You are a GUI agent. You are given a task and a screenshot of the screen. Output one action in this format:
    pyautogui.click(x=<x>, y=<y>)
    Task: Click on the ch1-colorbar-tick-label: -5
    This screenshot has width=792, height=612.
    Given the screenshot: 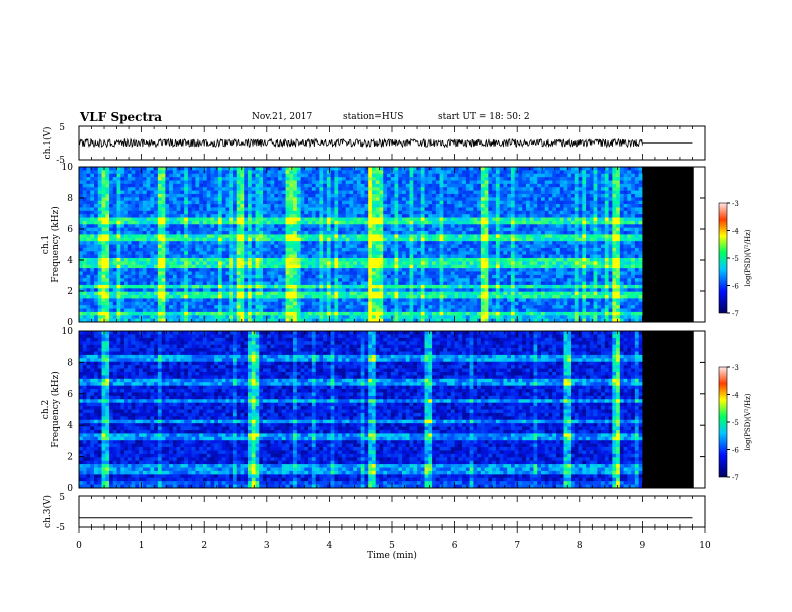 What is the action you would take?
    pyautogui.click(x=735, y=259)
    